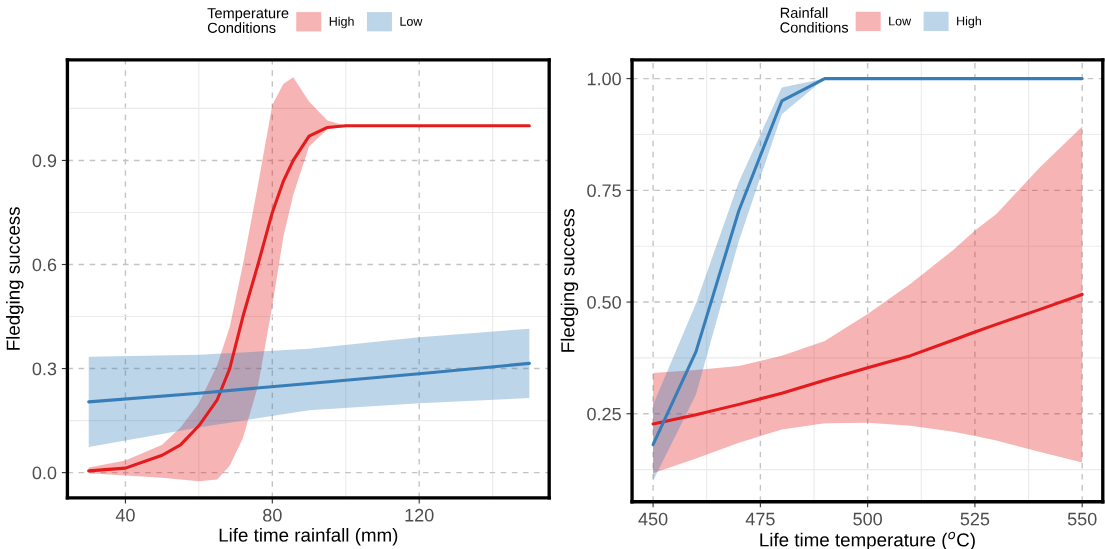 The image size is (1105, 549). Describe the element at coordinates (44, 473) in the screenshot. I see `y-tick-label: 0.0` at that location.